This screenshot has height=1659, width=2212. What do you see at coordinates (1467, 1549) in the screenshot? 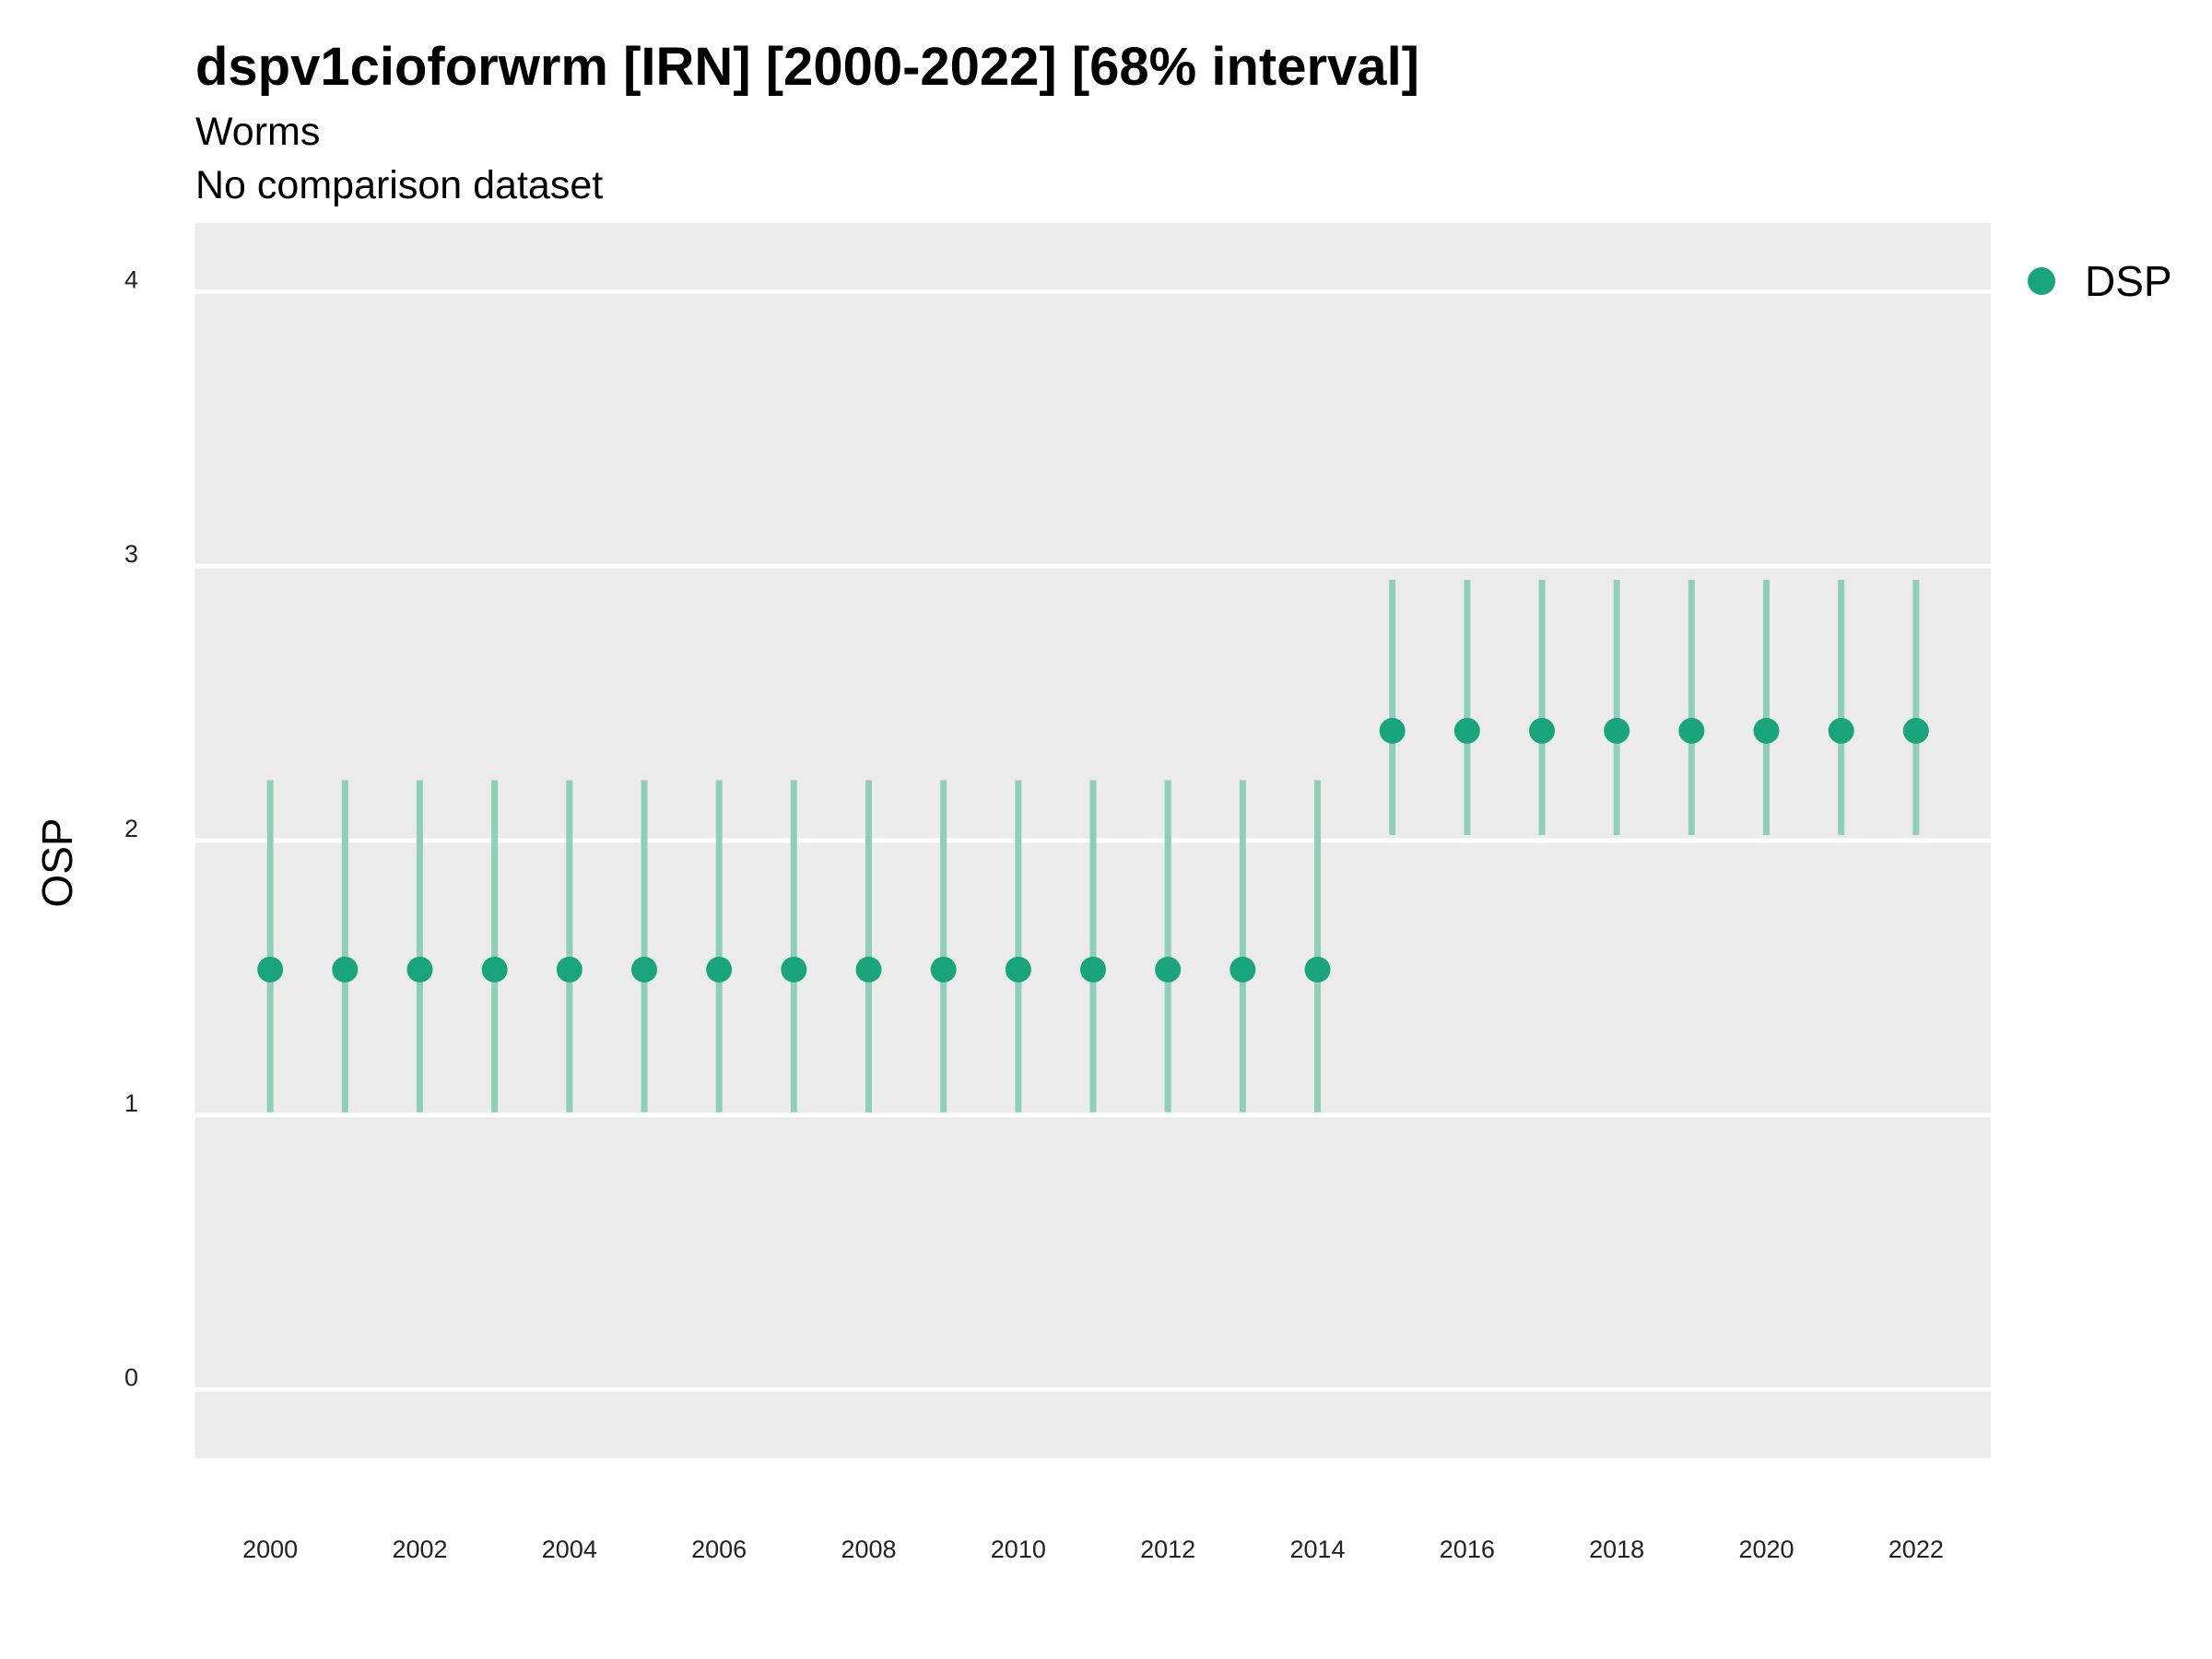
I see `x-tick-label: 2016` at bounding box center [1467, 1549].